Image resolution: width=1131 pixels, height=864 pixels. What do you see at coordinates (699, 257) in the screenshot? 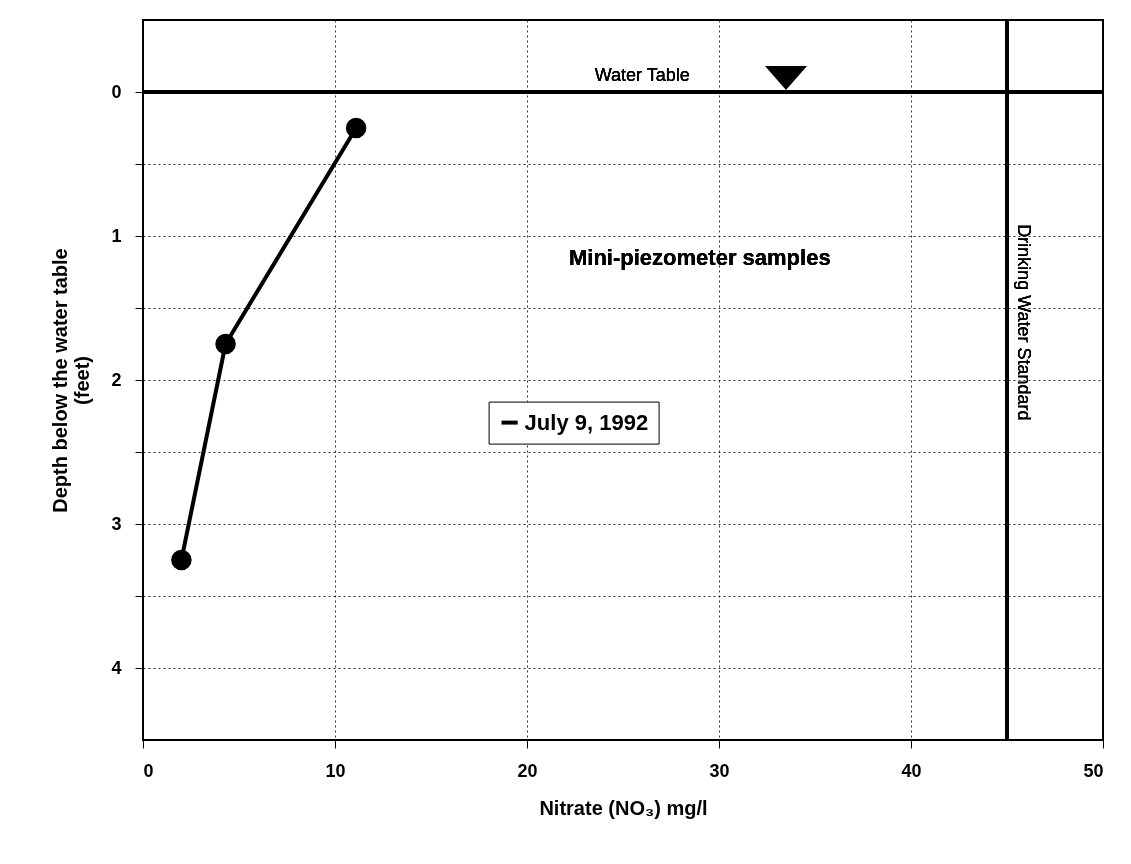
I see `annotation: Mini-piezometer samples` at bounding box center [699, 257].